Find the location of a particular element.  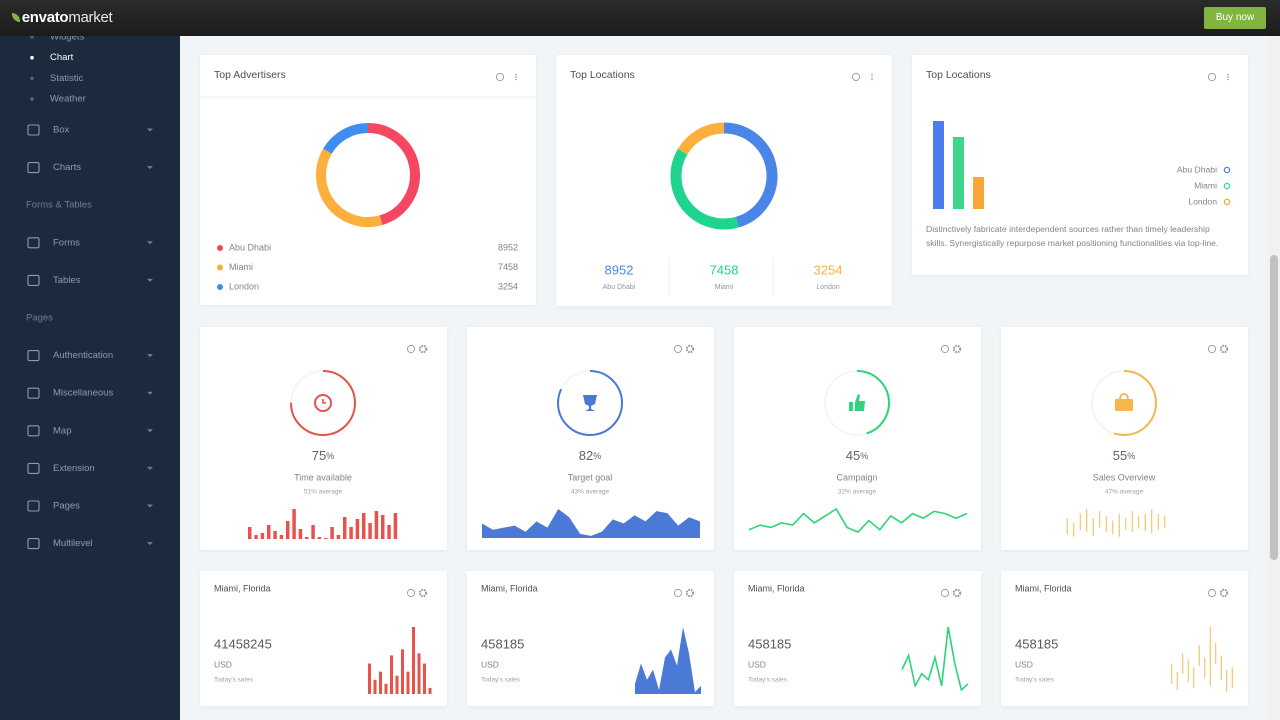

card-graphics: 82% Target goal 43% average is located at coordinates (591, 441).